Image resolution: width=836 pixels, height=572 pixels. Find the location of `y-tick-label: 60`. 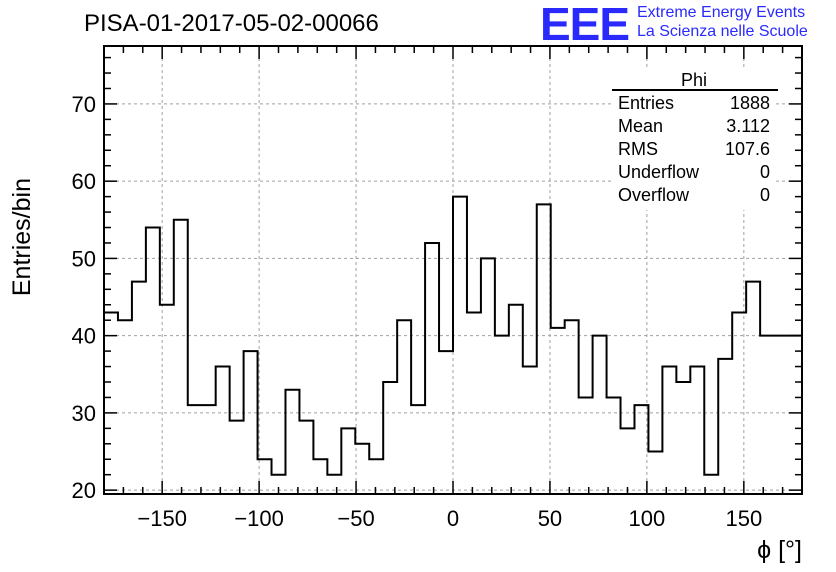

y-tick-label: 60 is located at coordinates (84, 181).